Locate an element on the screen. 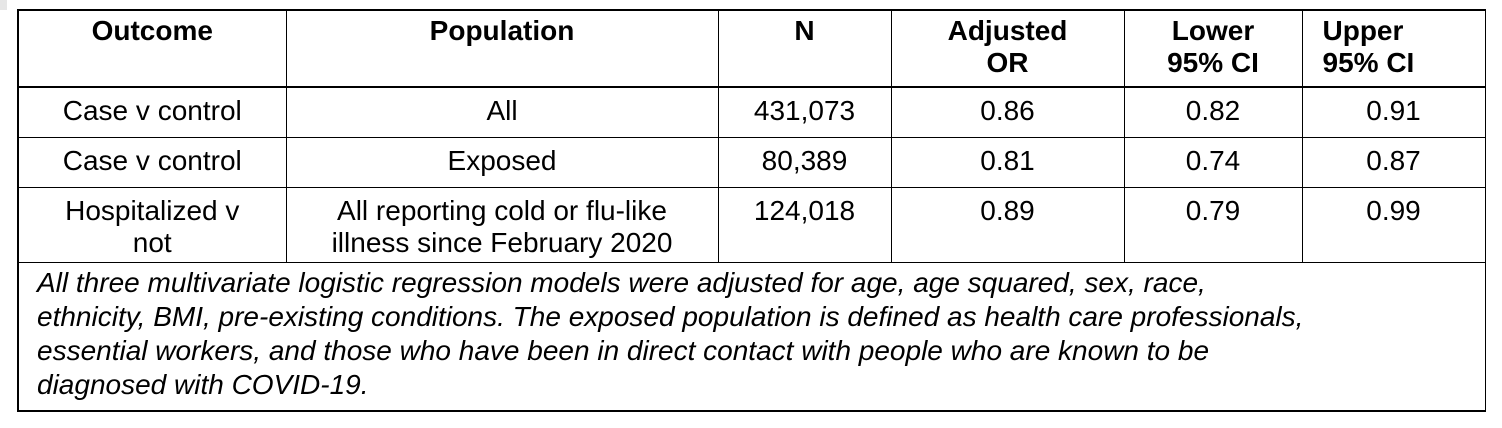 The height and width of the screenshot is (428, 1502). header-line: Lower is located at coordinates (1213, 30).